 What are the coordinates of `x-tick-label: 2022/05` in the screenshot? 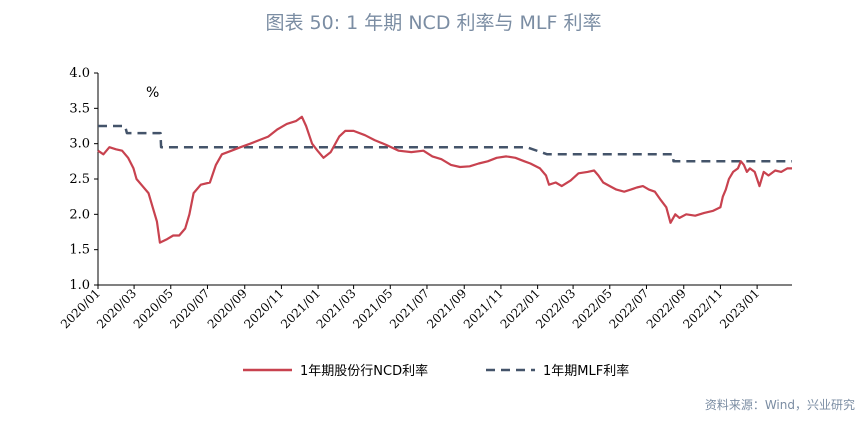 It's located at (592, 308).